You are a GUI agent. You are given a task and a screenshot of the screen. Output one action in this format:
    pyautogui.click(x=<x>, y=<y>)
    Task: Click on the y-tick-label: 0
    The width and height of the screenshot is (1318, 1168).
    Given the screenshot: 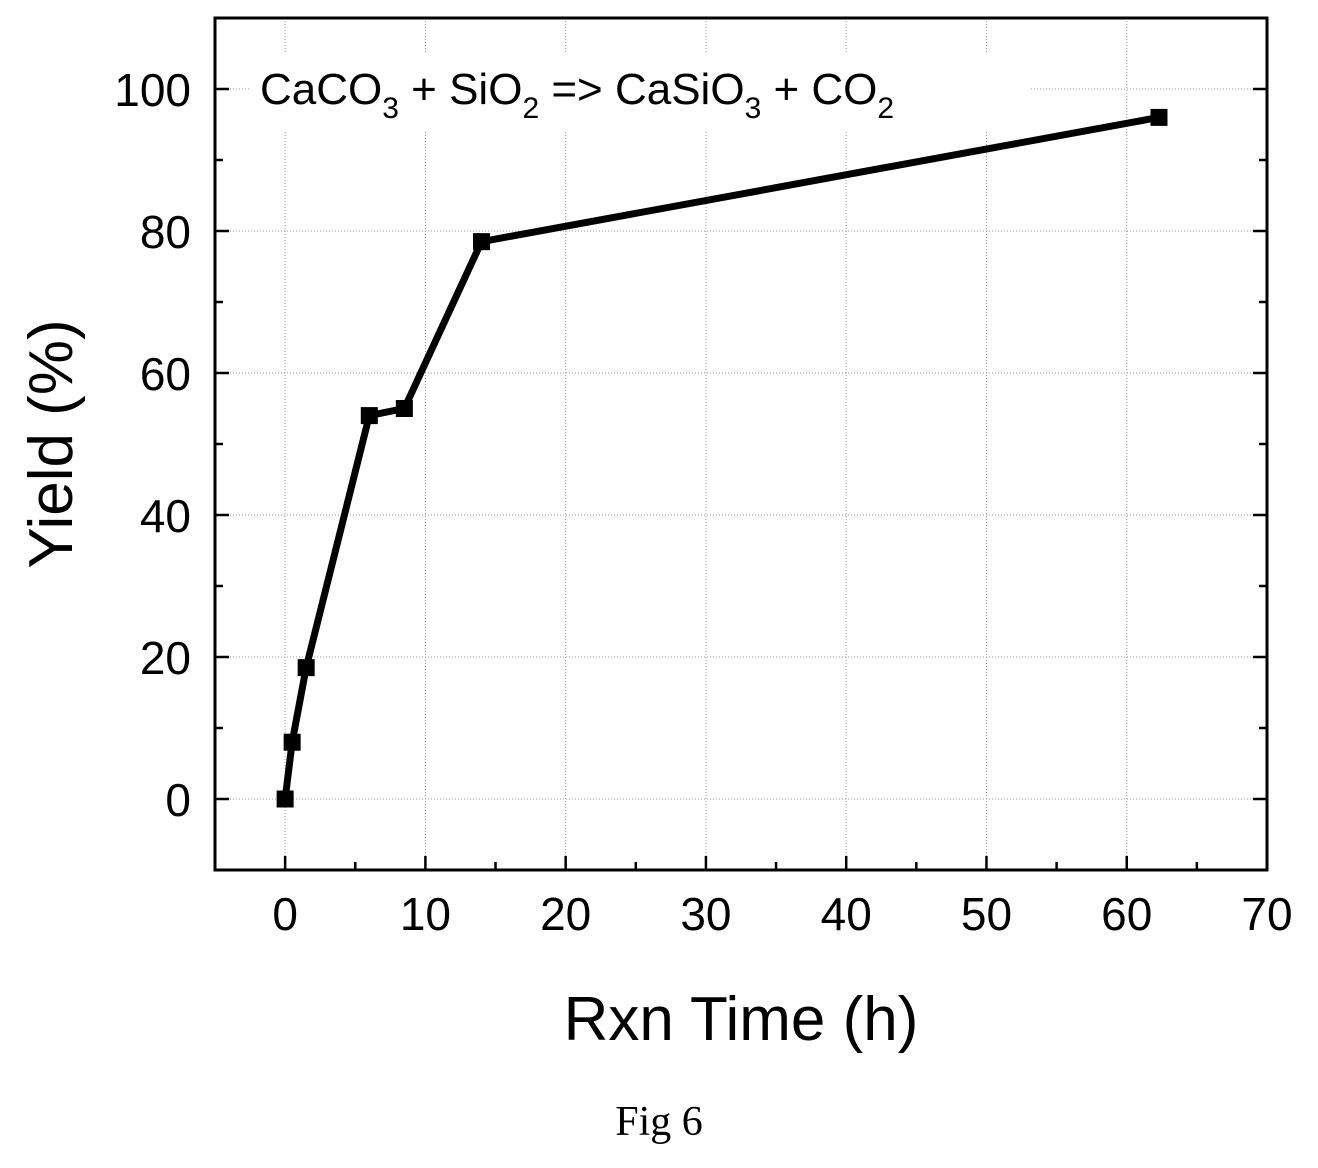 What is the action you would take?
    pyautogui.click(x=178, y=800)
    